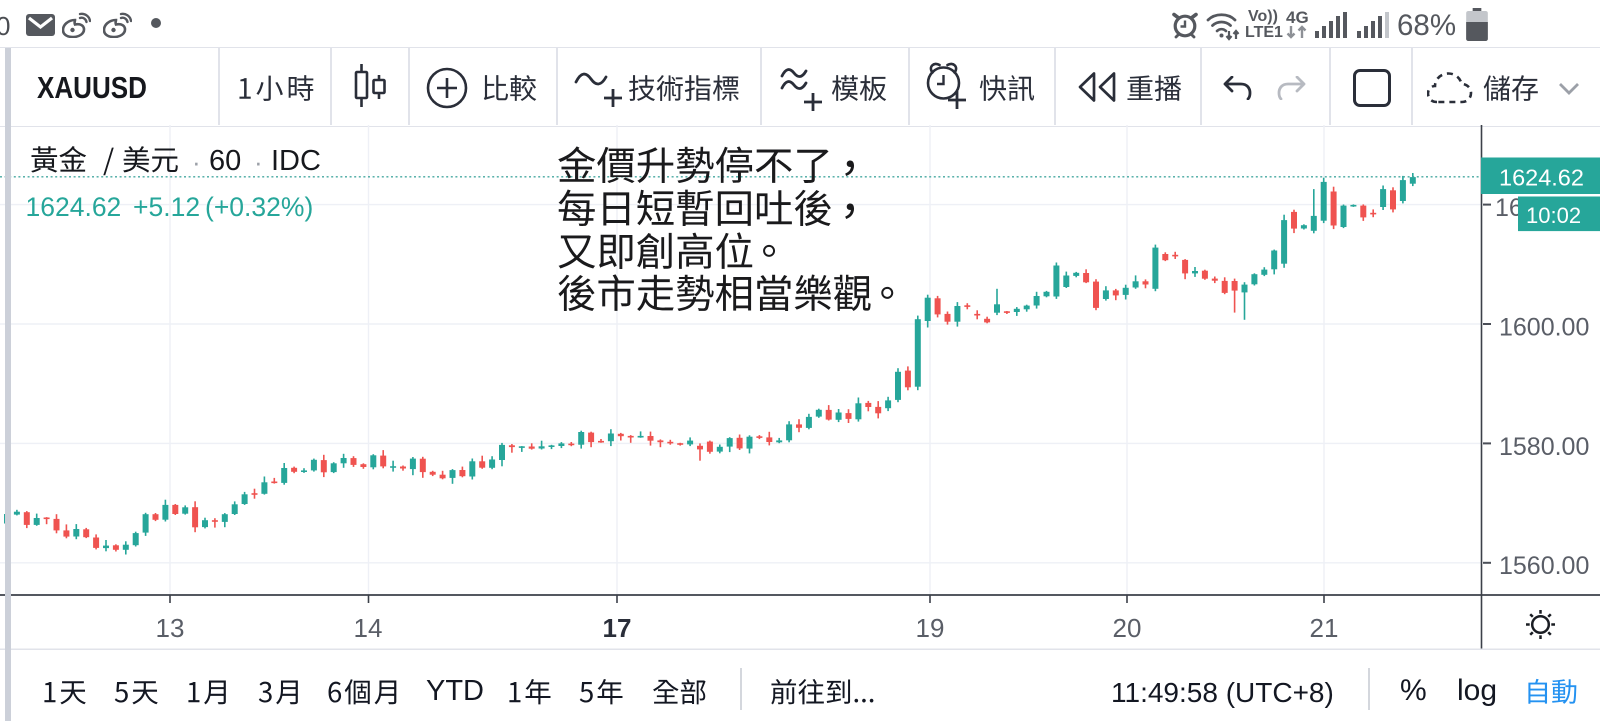 Image resolution: width=1600 pixels, height=721 pixels. What do you see at coordinates (617, 628) in the screenshot?
I see `svg-text: 17` at bounding box center [617, 628].